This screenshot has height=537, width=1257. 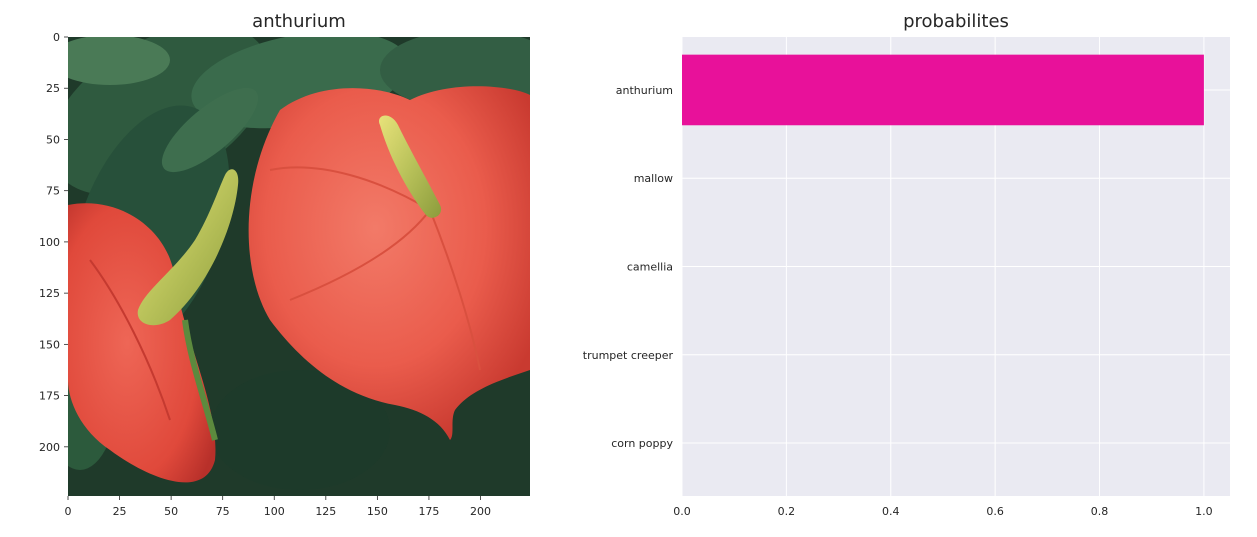 What do you see at coordinates (787, 511) in the screenshot?
I see `probability-tick-label: 0.2` at bounding box center [787, 511].